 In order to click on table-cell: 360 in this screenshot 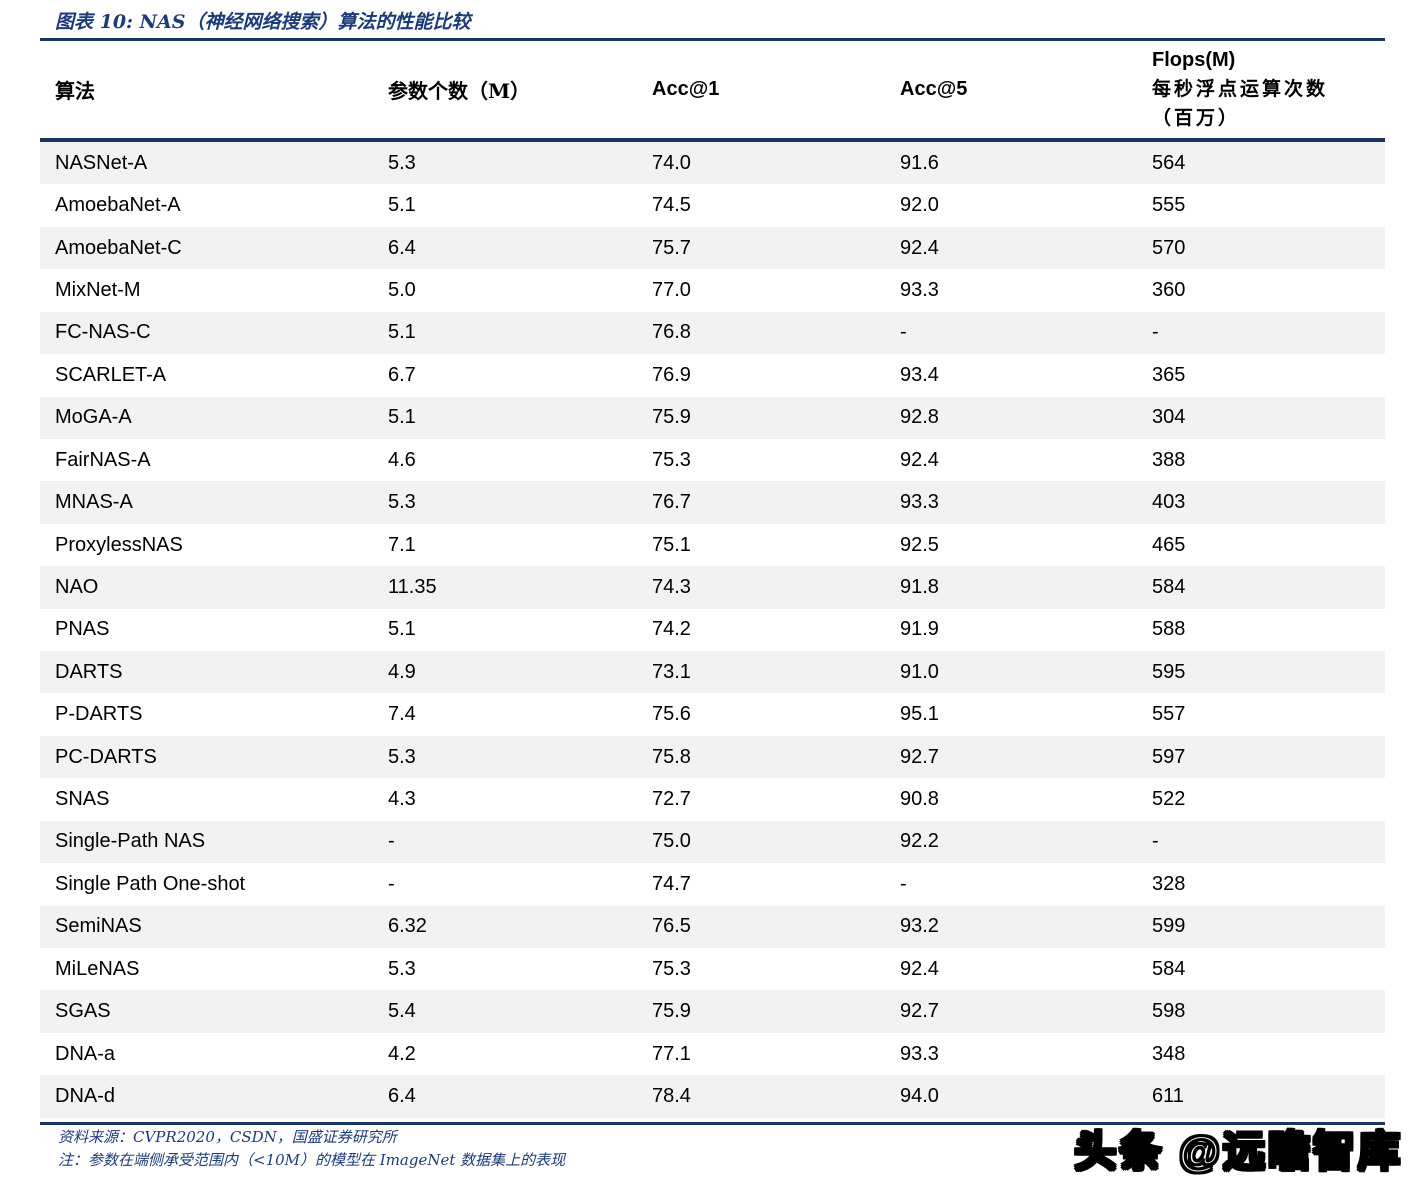, I will do `click(1169, 289)`.